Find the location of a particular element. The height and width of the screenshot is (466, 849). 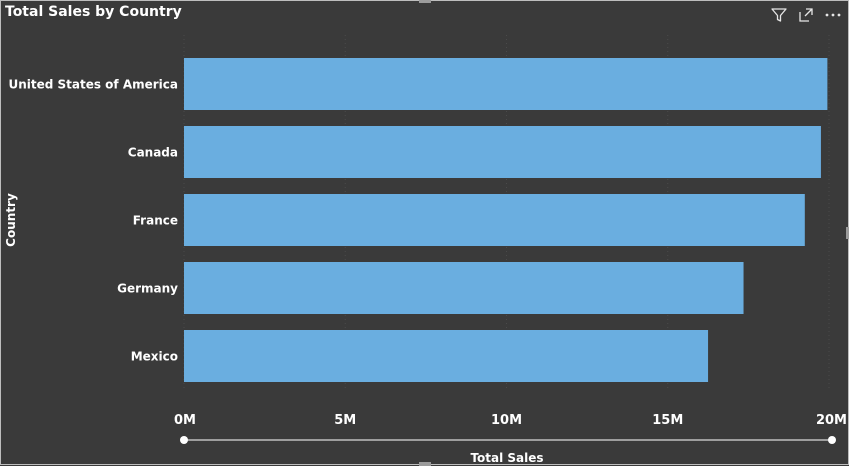

x-tick-label: 0M is located at coordinates (185, 420).